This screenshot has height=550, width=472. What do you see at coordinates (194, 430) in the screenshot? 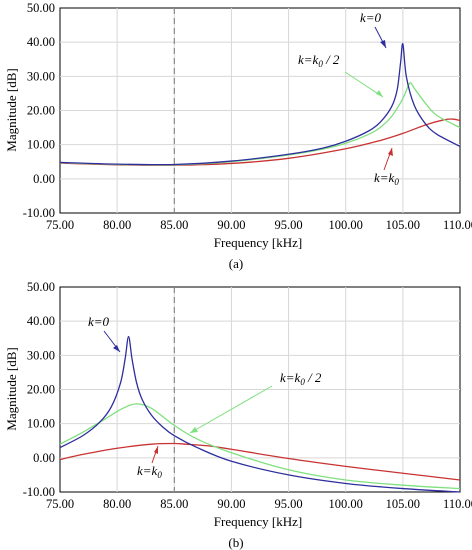
I see `arrowhead-k-half-b` at bounding box center [194, 430].